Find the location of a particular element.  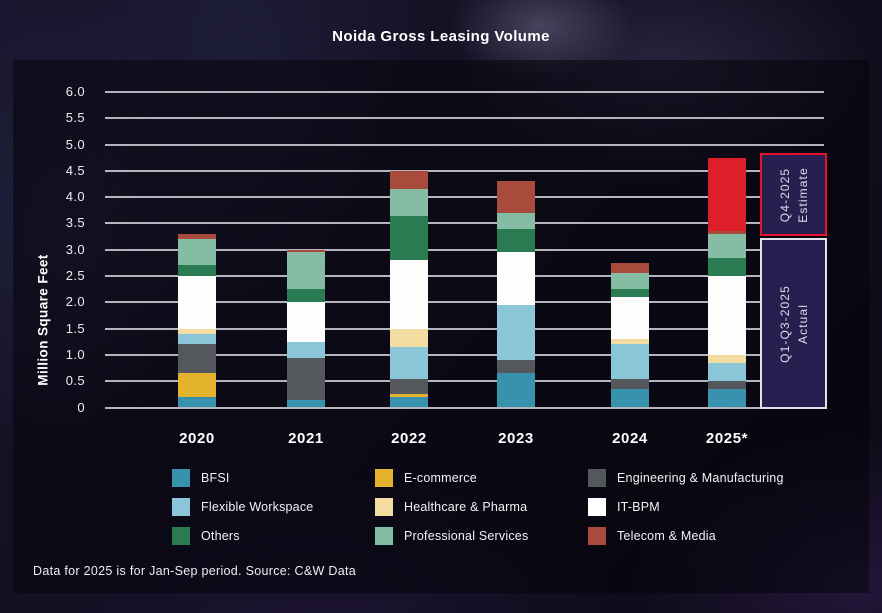

legend-item: Engineering & Manufacturing is located at coordinates (686, 477).